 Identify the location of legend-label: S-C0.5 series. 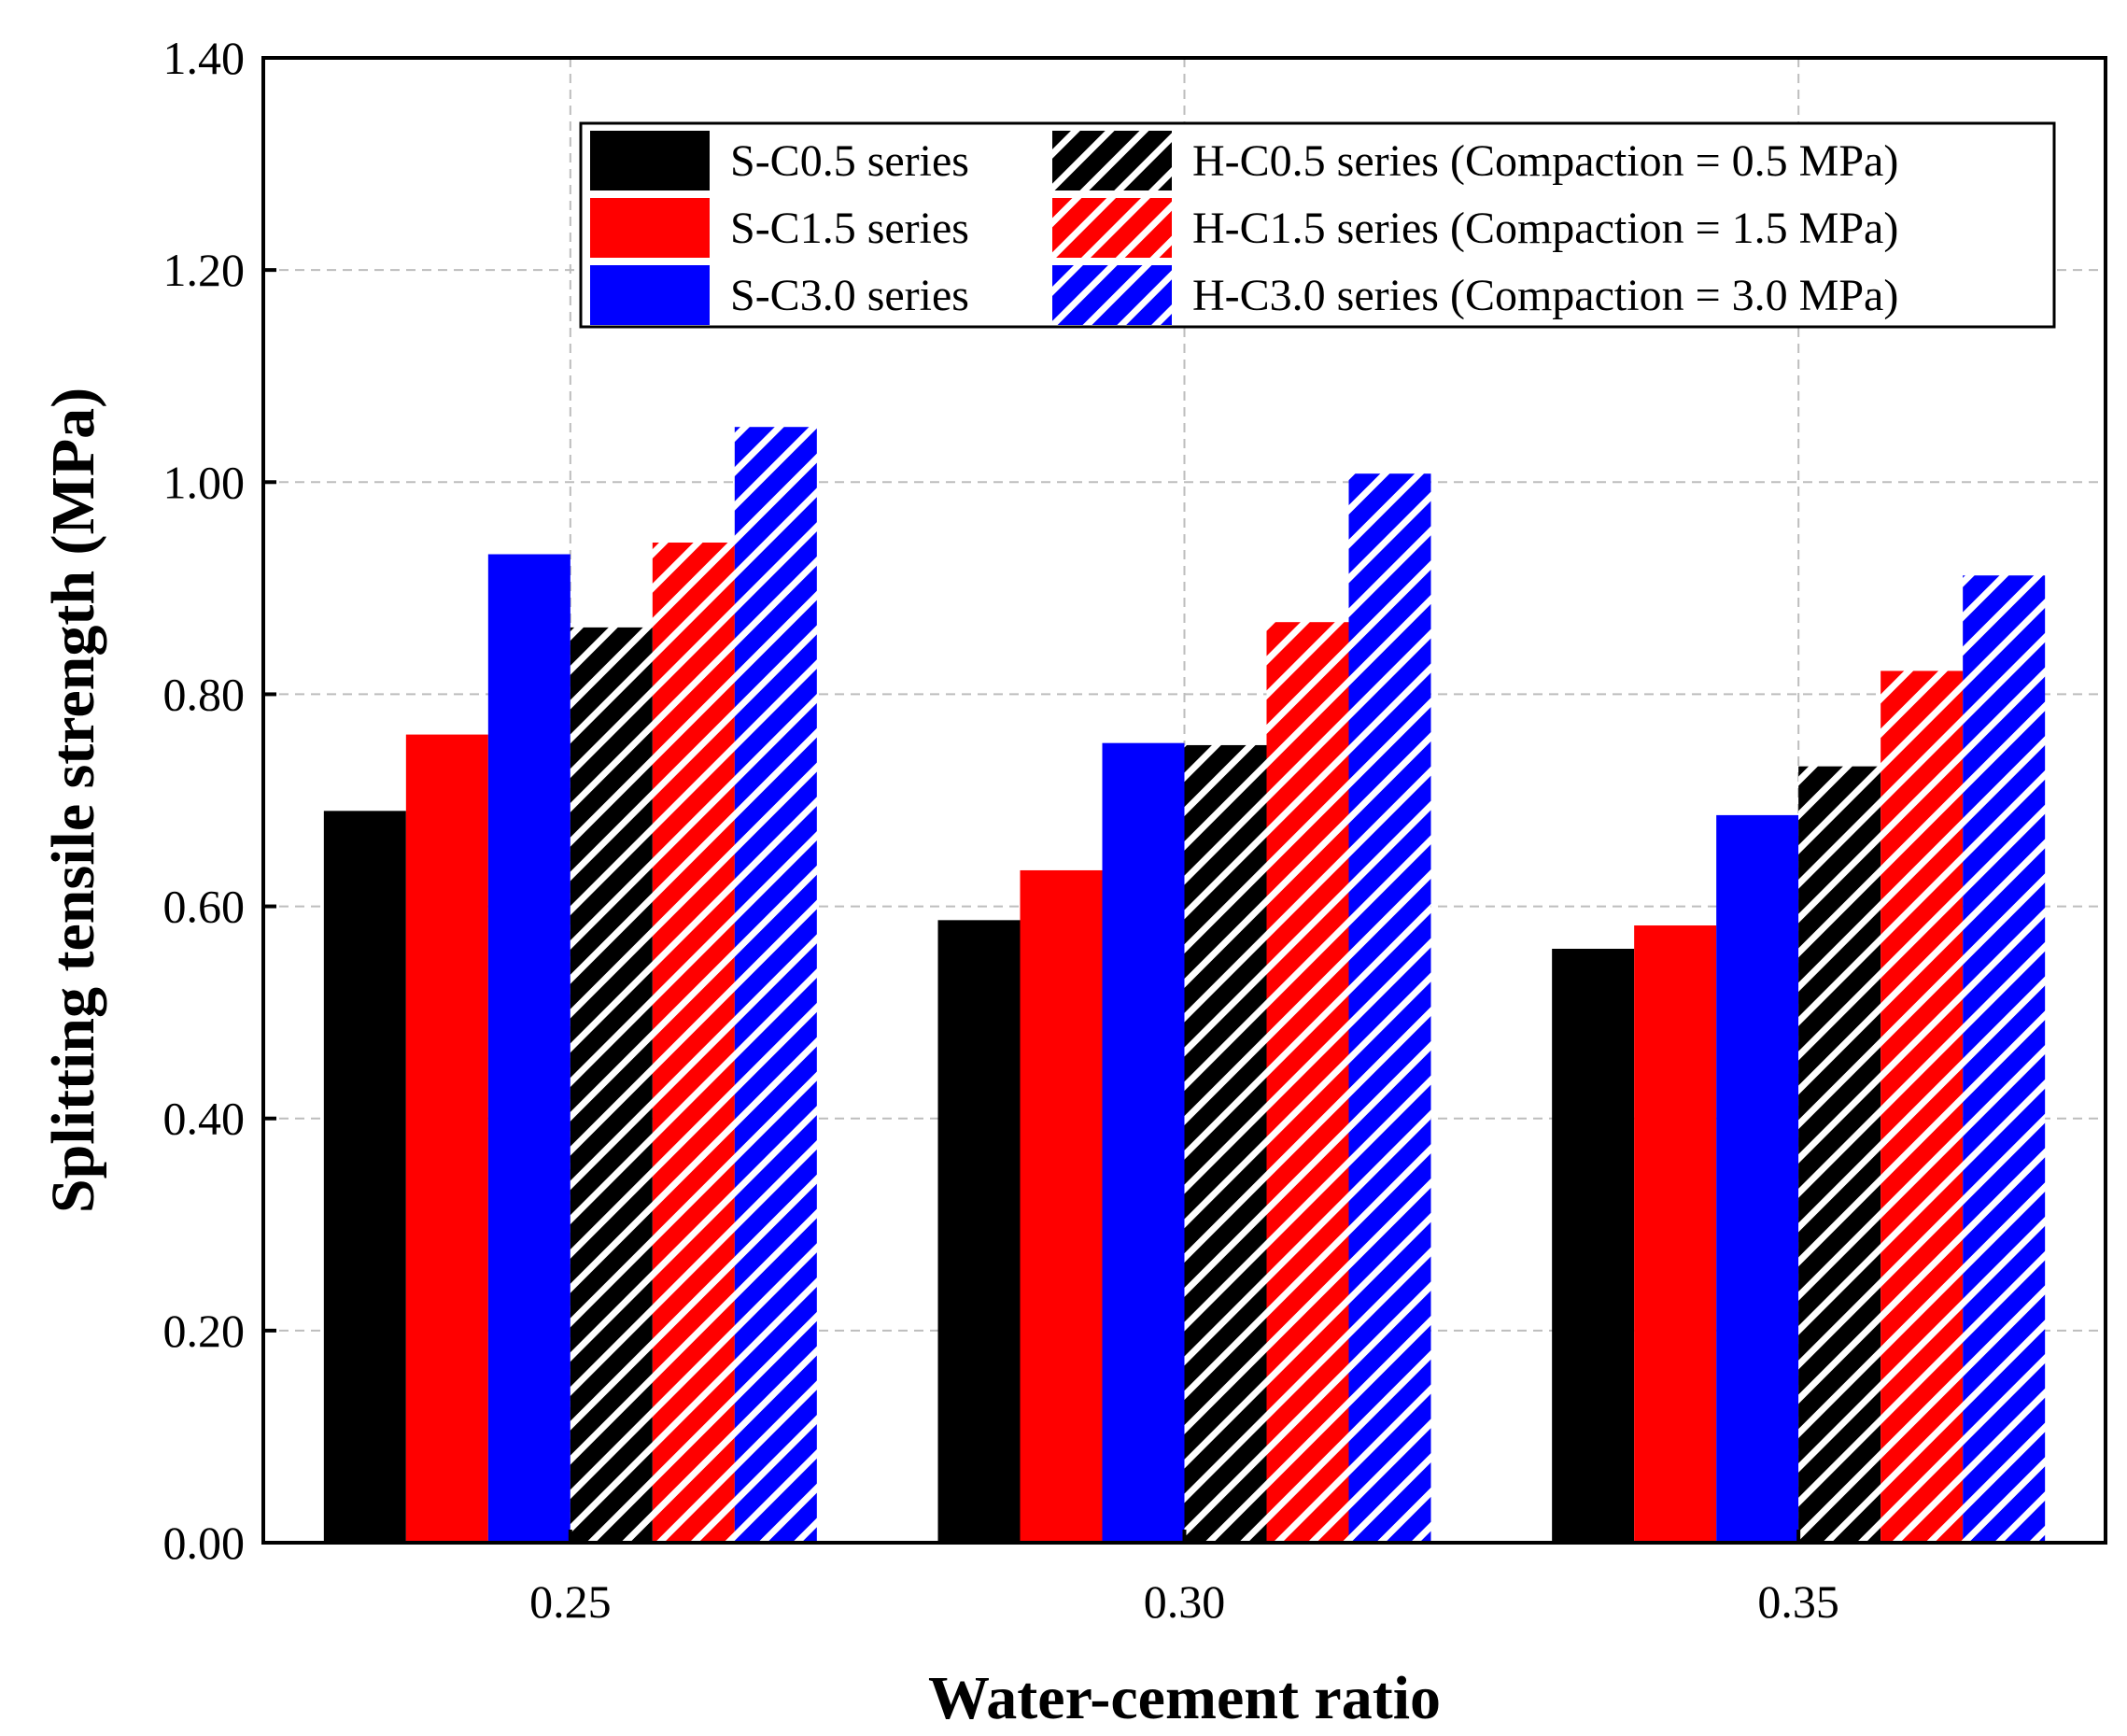
(849, 161).